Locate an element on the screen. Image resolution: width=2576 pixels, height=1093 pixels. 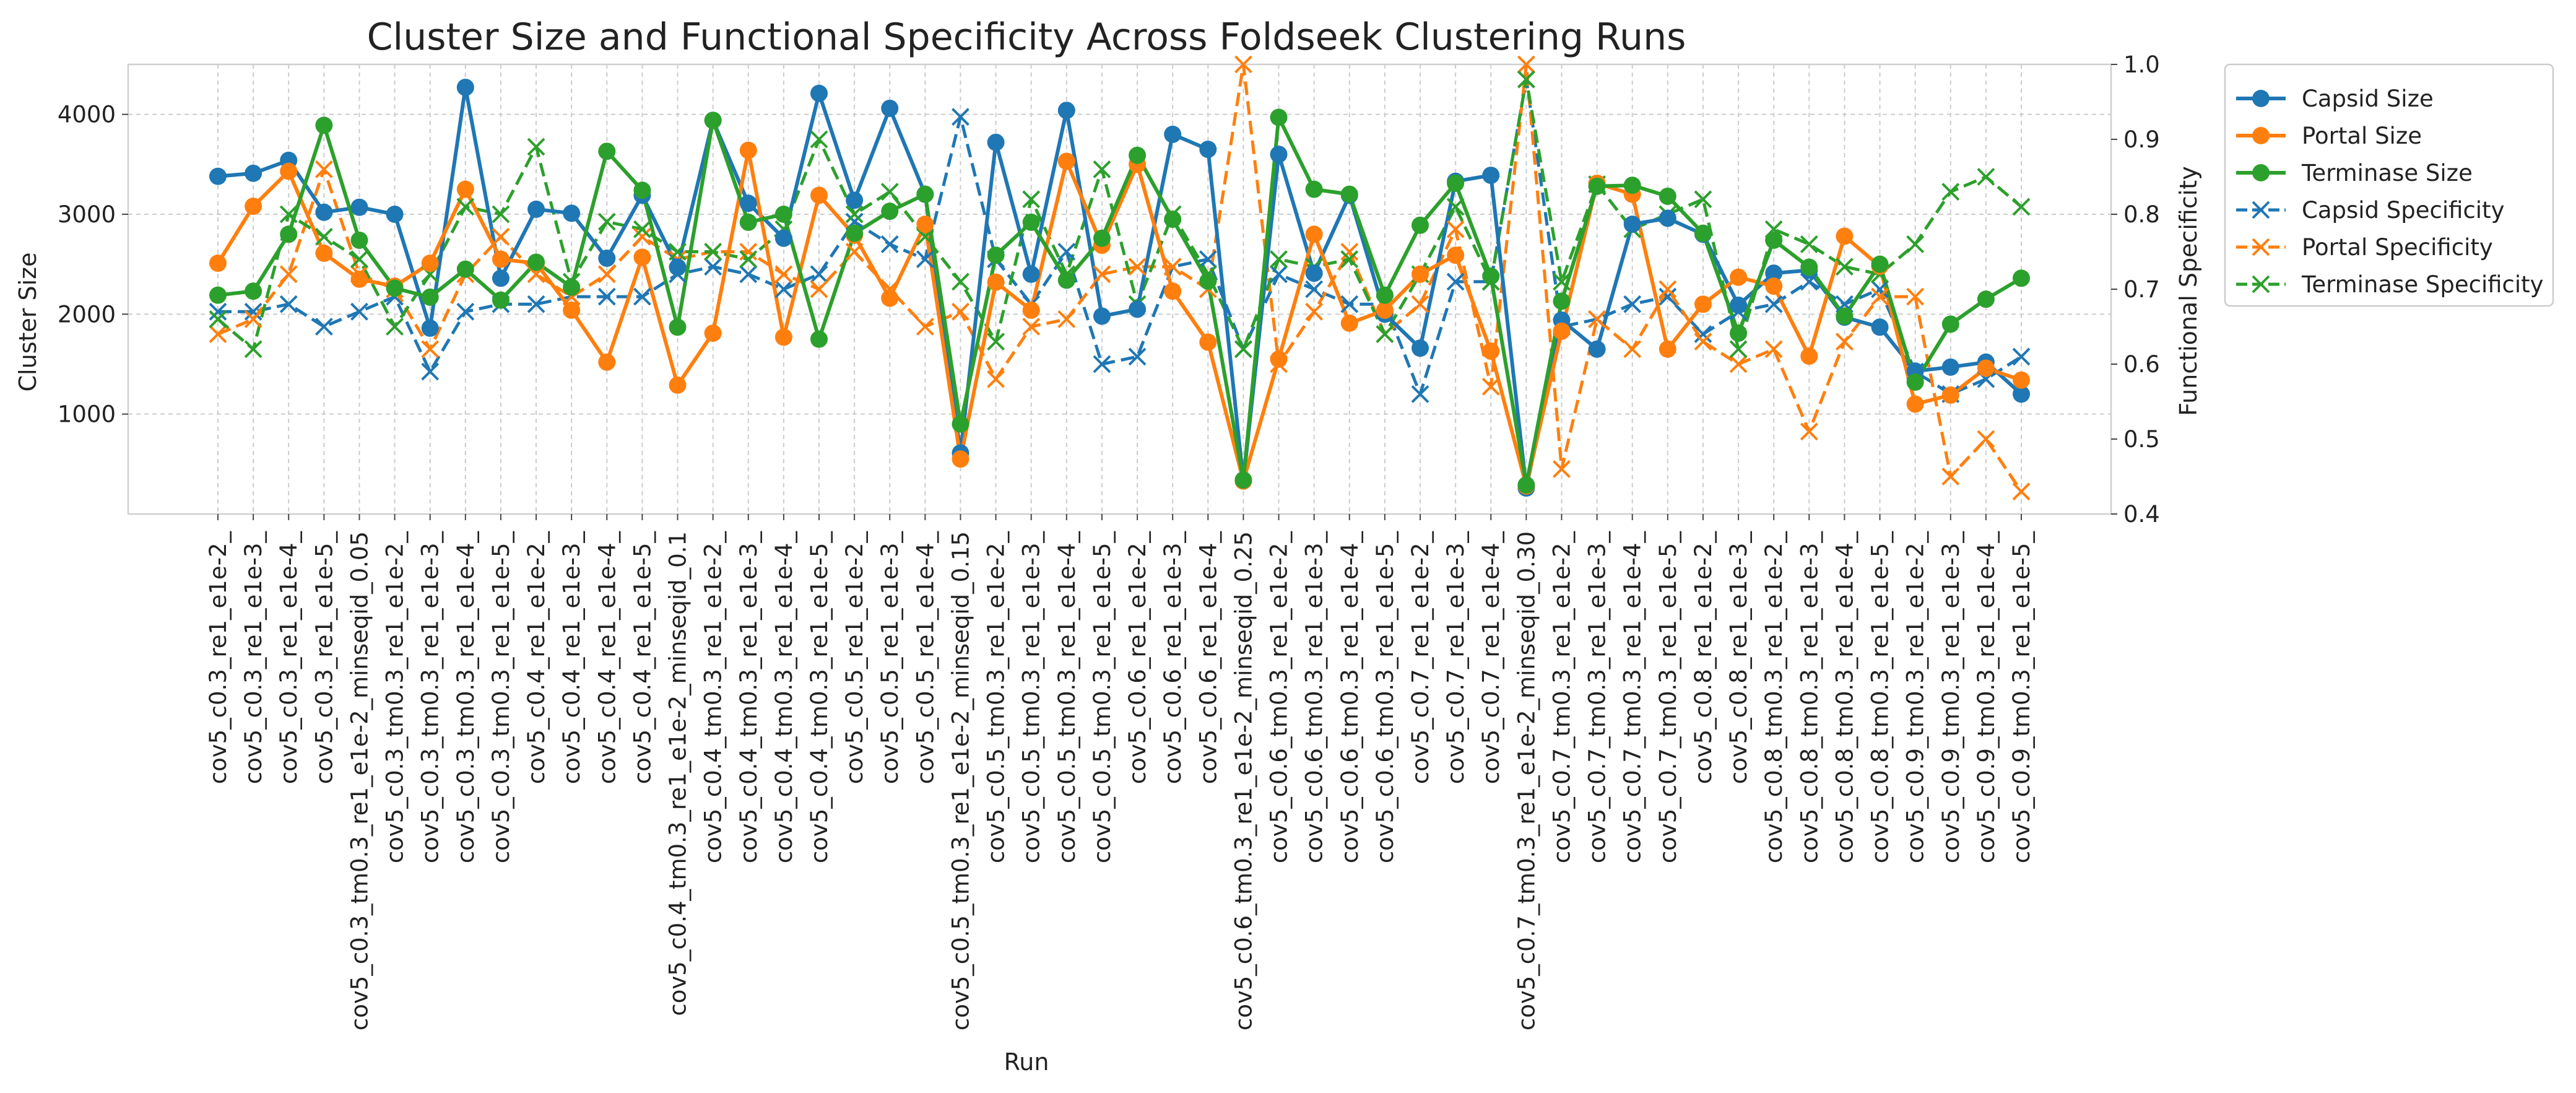
x-tick-label: cov5_c0.9_tm0.3_re1_e1e-3_ is located at coordinates (1951, 698).